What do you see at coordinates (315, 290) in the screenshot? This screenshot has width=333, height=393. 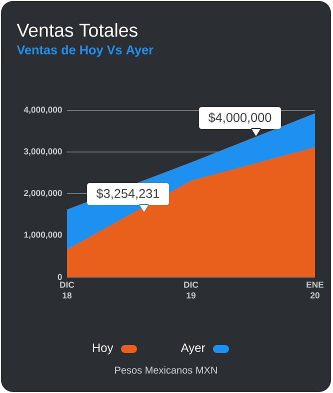 I see `x-tick-label: ENE 20` at bounding box center [315, 290].